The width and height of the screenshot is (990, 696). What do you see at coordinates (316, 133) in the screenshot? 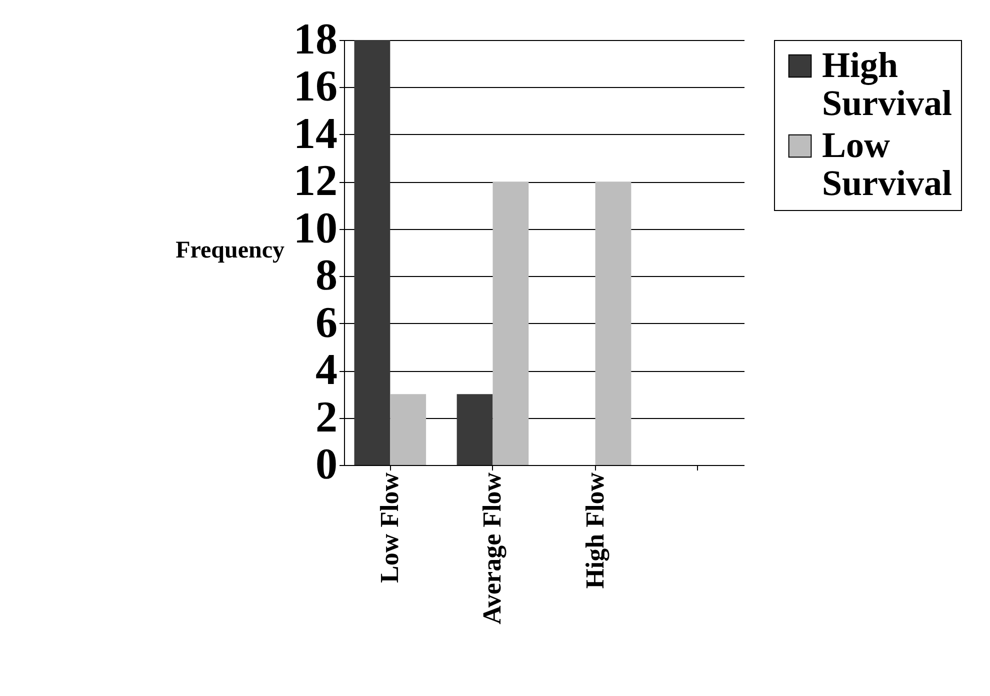
I see `y-tick-label: 14` at bounding box center [316, 133].